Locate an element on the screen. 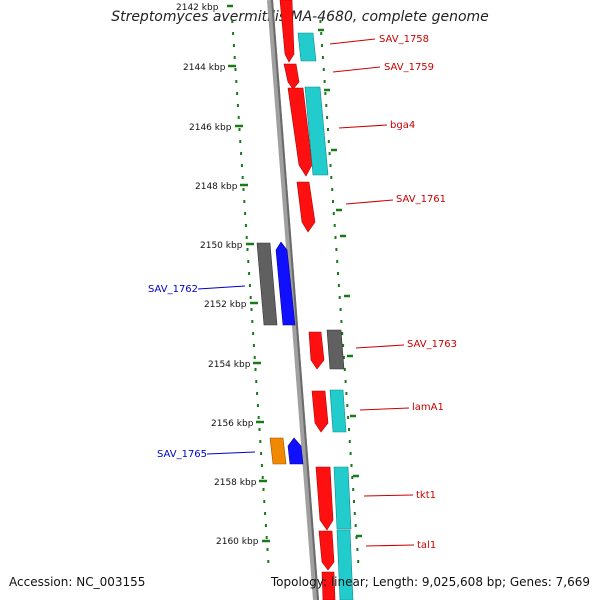 The width and height of the screenshot is (600, 600). gene-leader-lines-right is located at coordinates (372, 292).